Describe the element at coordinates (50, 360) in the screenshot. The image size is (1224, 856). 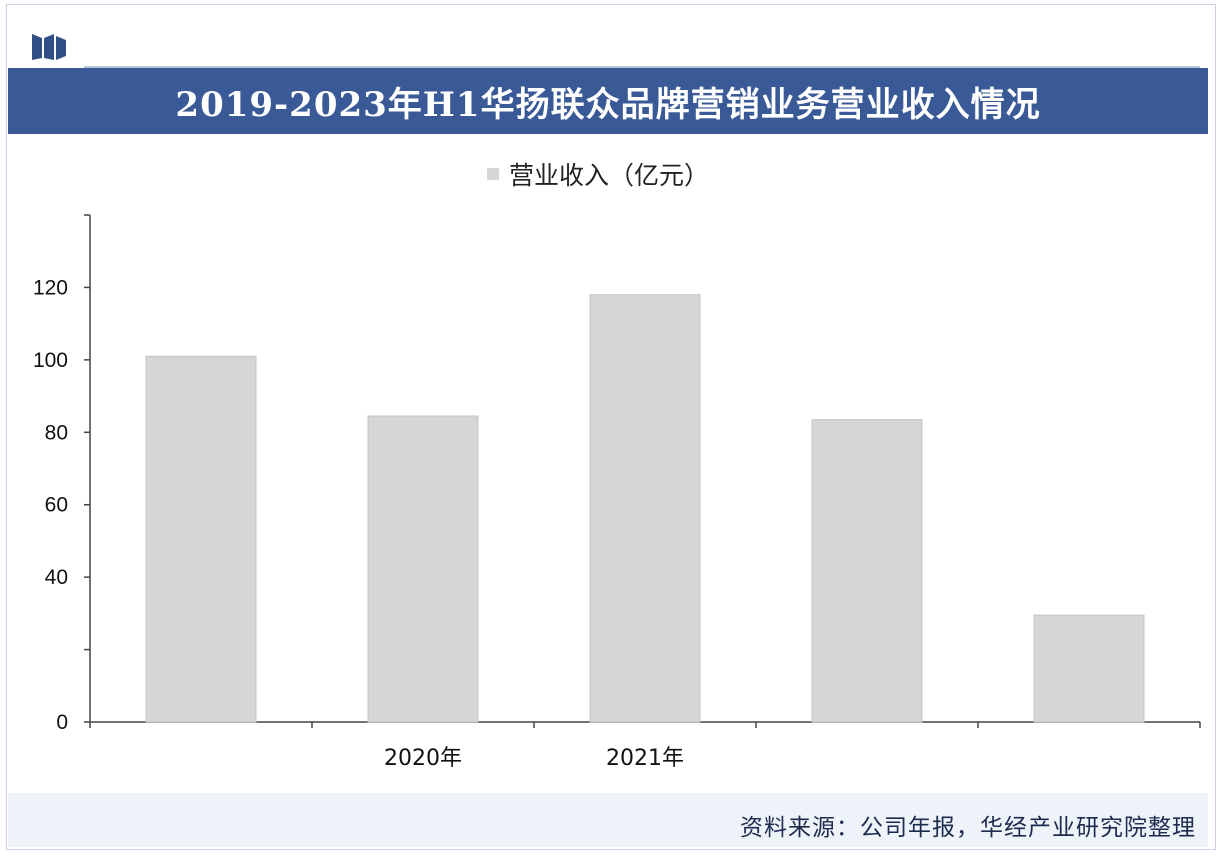
I see `y-tick-label: 100` at that location.